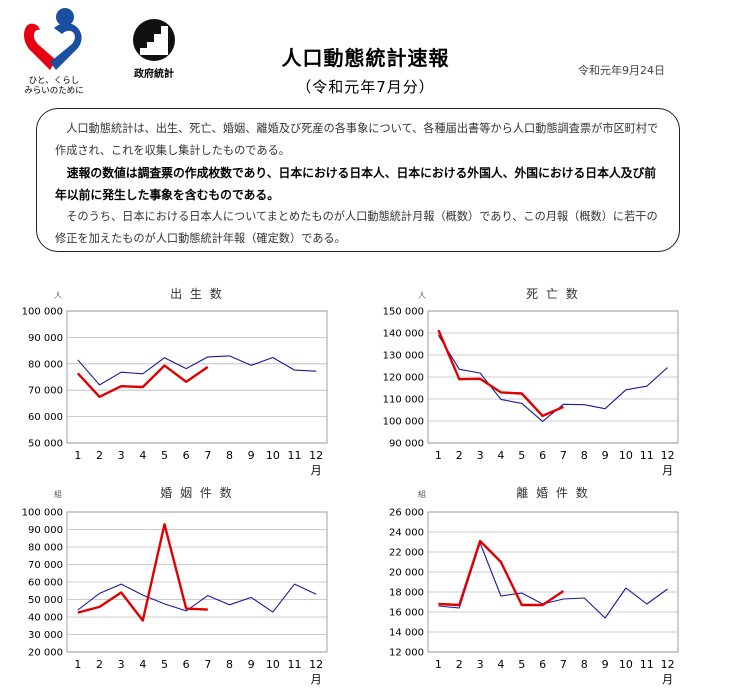 The height and width of the screenshot is (688, 731). Describe the element at coordinates (406, 573) in the screenshot. I see `divorce-y-tick-label: 20 000` at that location.